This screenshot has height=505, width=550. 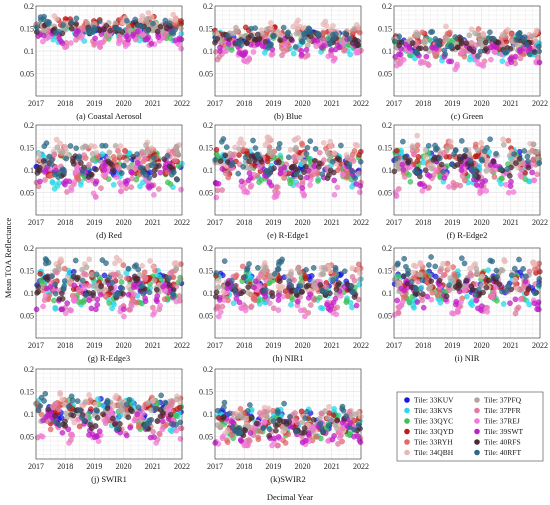 I want to click on y-tick-label: 0.1, so click(x=387, y=293).